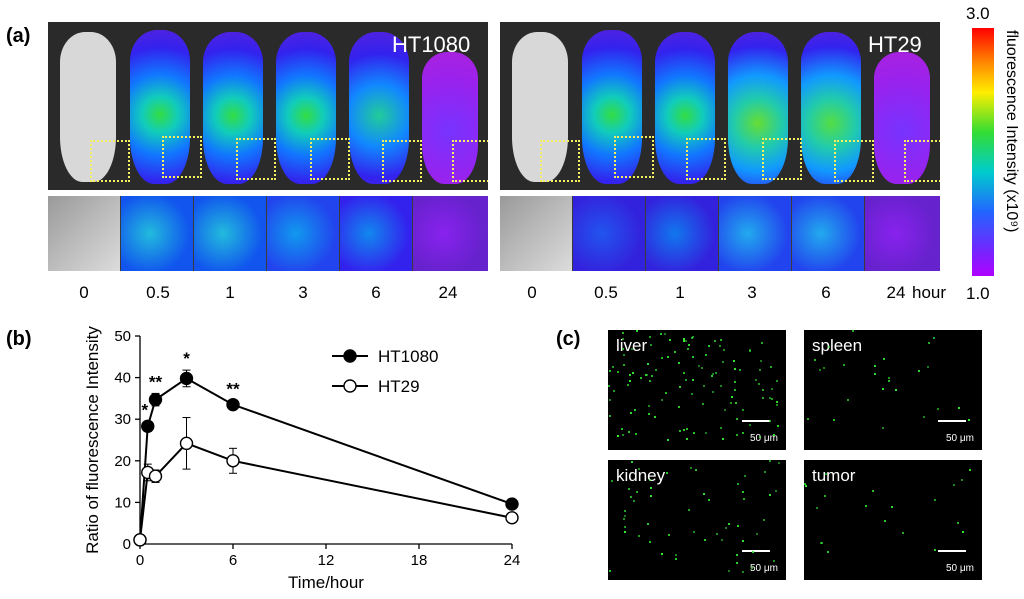 Image resolution: width=1024 pixels, height=599 pixels. What do you see at coordinates (612, 107) in the screenshot?
I see `mouse-0-5h` at bounding box center [612, 107].